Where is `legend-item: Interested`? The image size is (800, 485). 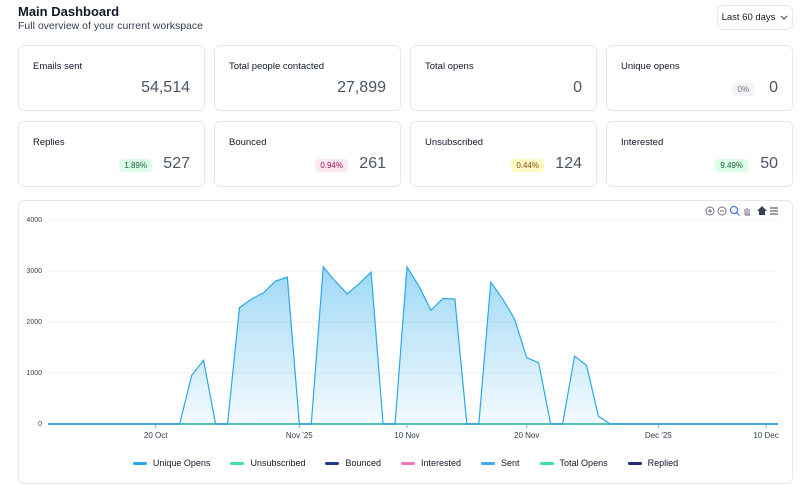
legend-item: Interested is located at coordinates (431, 463).